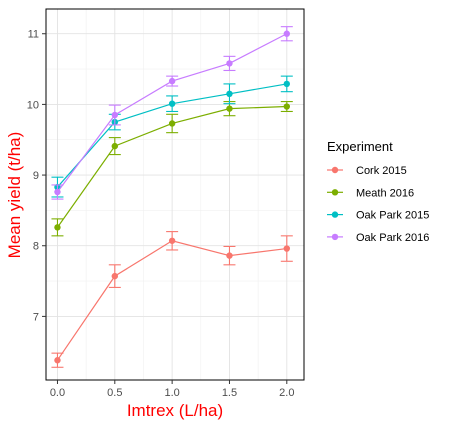  I want to click on x-tick-label: 1.0, so click(171, 393).